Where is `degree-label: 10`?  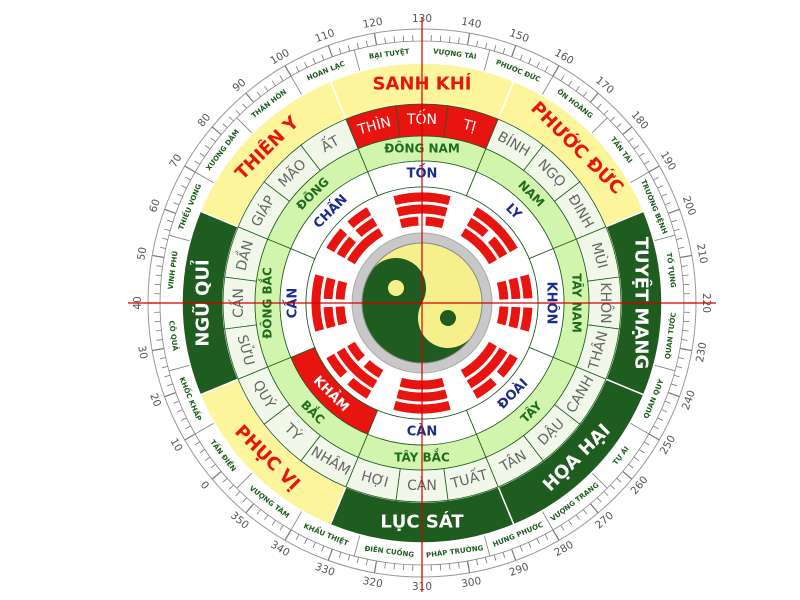 degree-label: 10 is located at coordinates (176, 445).